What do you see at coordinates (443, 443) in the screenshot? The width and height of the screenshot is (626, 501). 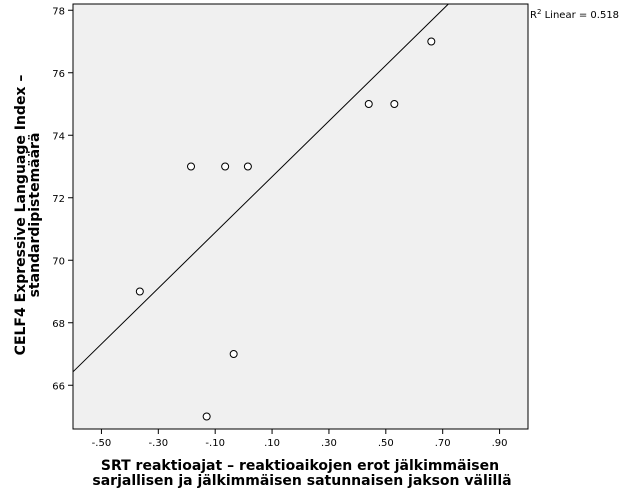 I see `x-tick-label: .70` at bounding box center [443, 443].